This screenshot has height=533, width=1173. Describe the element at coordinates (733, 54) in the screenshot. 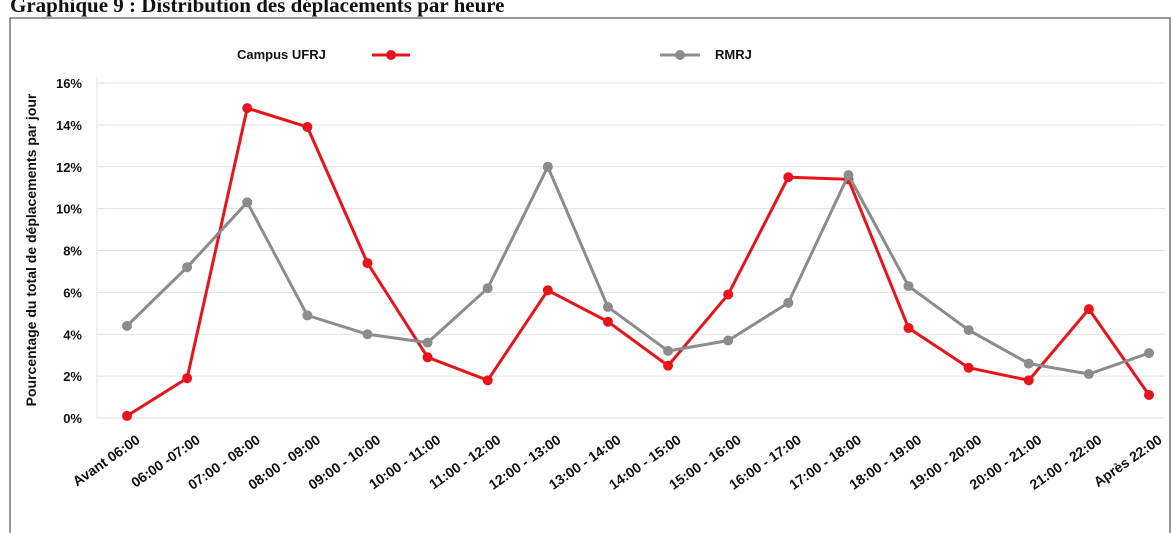

I see `legend-label: RMRJ` at that location.